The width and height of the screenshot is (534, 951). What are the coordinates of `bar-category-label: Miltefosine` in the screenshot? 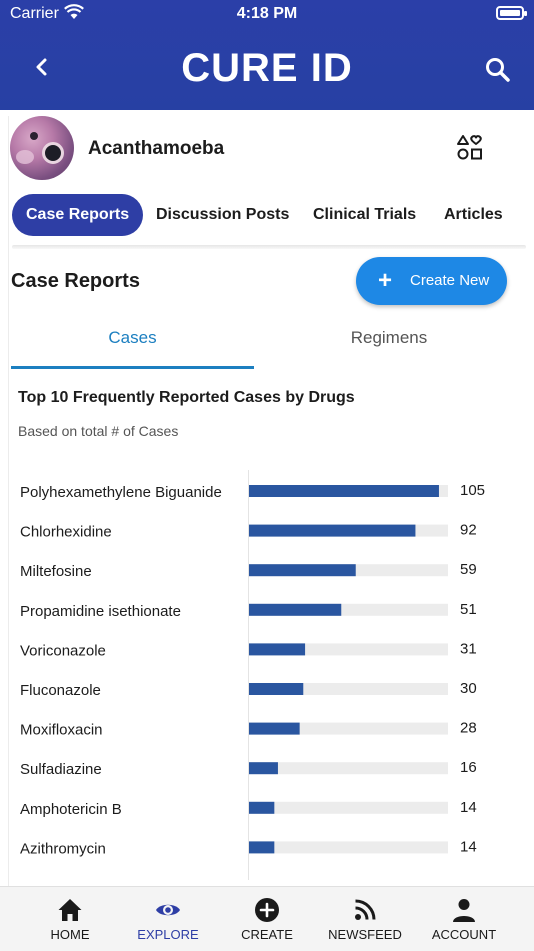 It's located at (56, 571).